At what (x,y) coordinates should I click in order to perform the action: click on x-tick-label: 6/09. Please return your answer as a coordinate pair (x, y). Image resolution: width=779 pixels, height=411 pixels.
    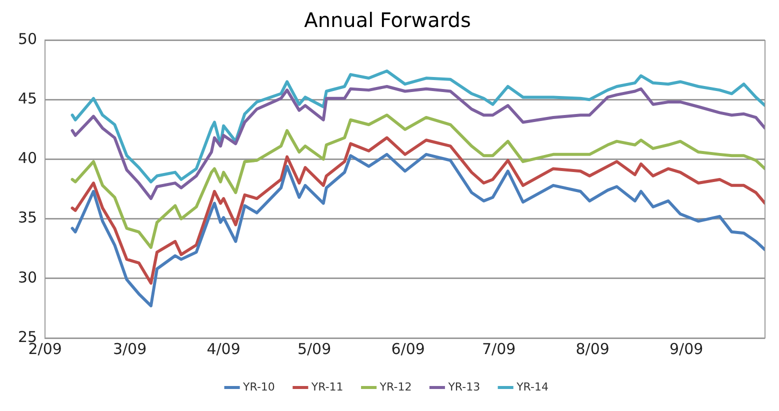
    Looking at the image, I should click on (408, 349).